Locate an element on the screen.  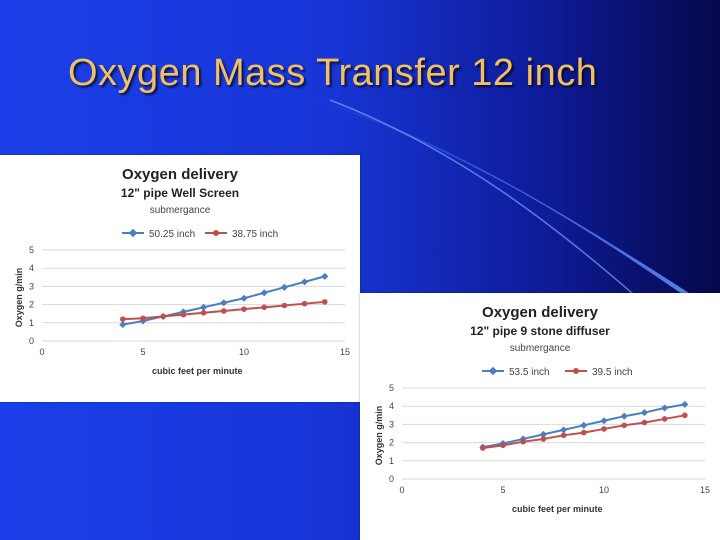
chart1-legend-label-2: 38.75 inch is located at coordinates (255, 234).